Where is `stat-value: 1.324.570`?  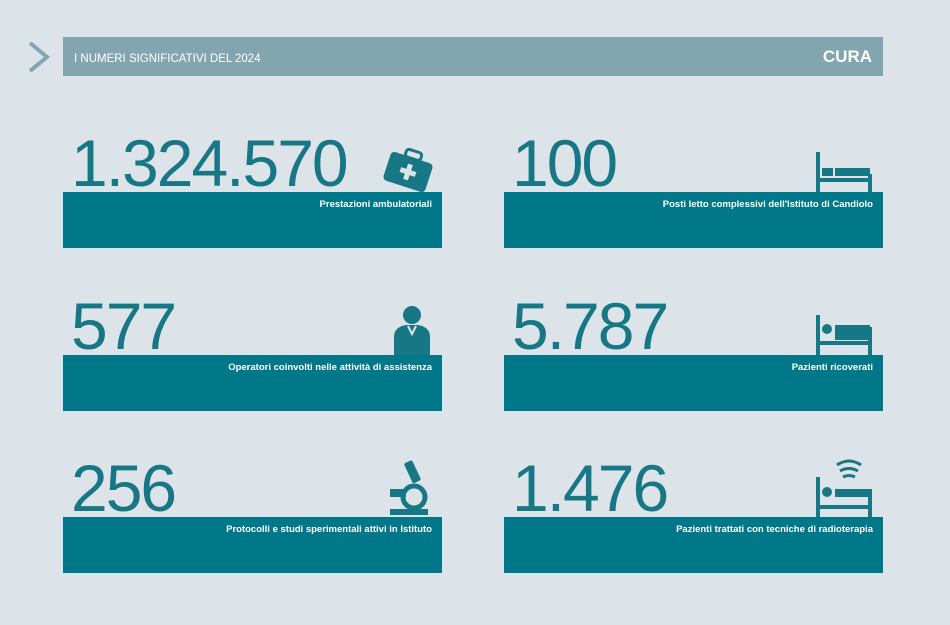 stat-value: 1.324.570 is located at coordinates (210, 163).